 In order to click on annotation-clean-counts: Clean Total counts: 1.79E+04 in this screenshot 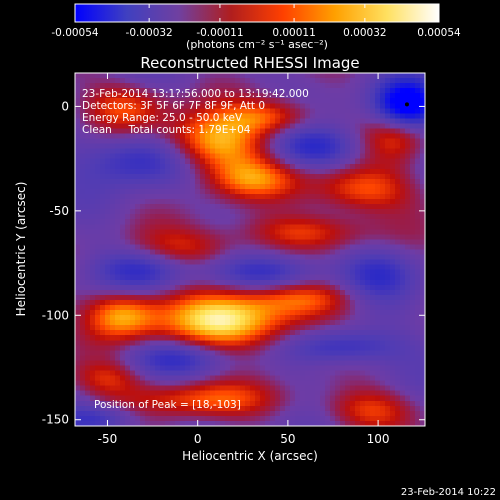, I will do `click(166, 130)`.